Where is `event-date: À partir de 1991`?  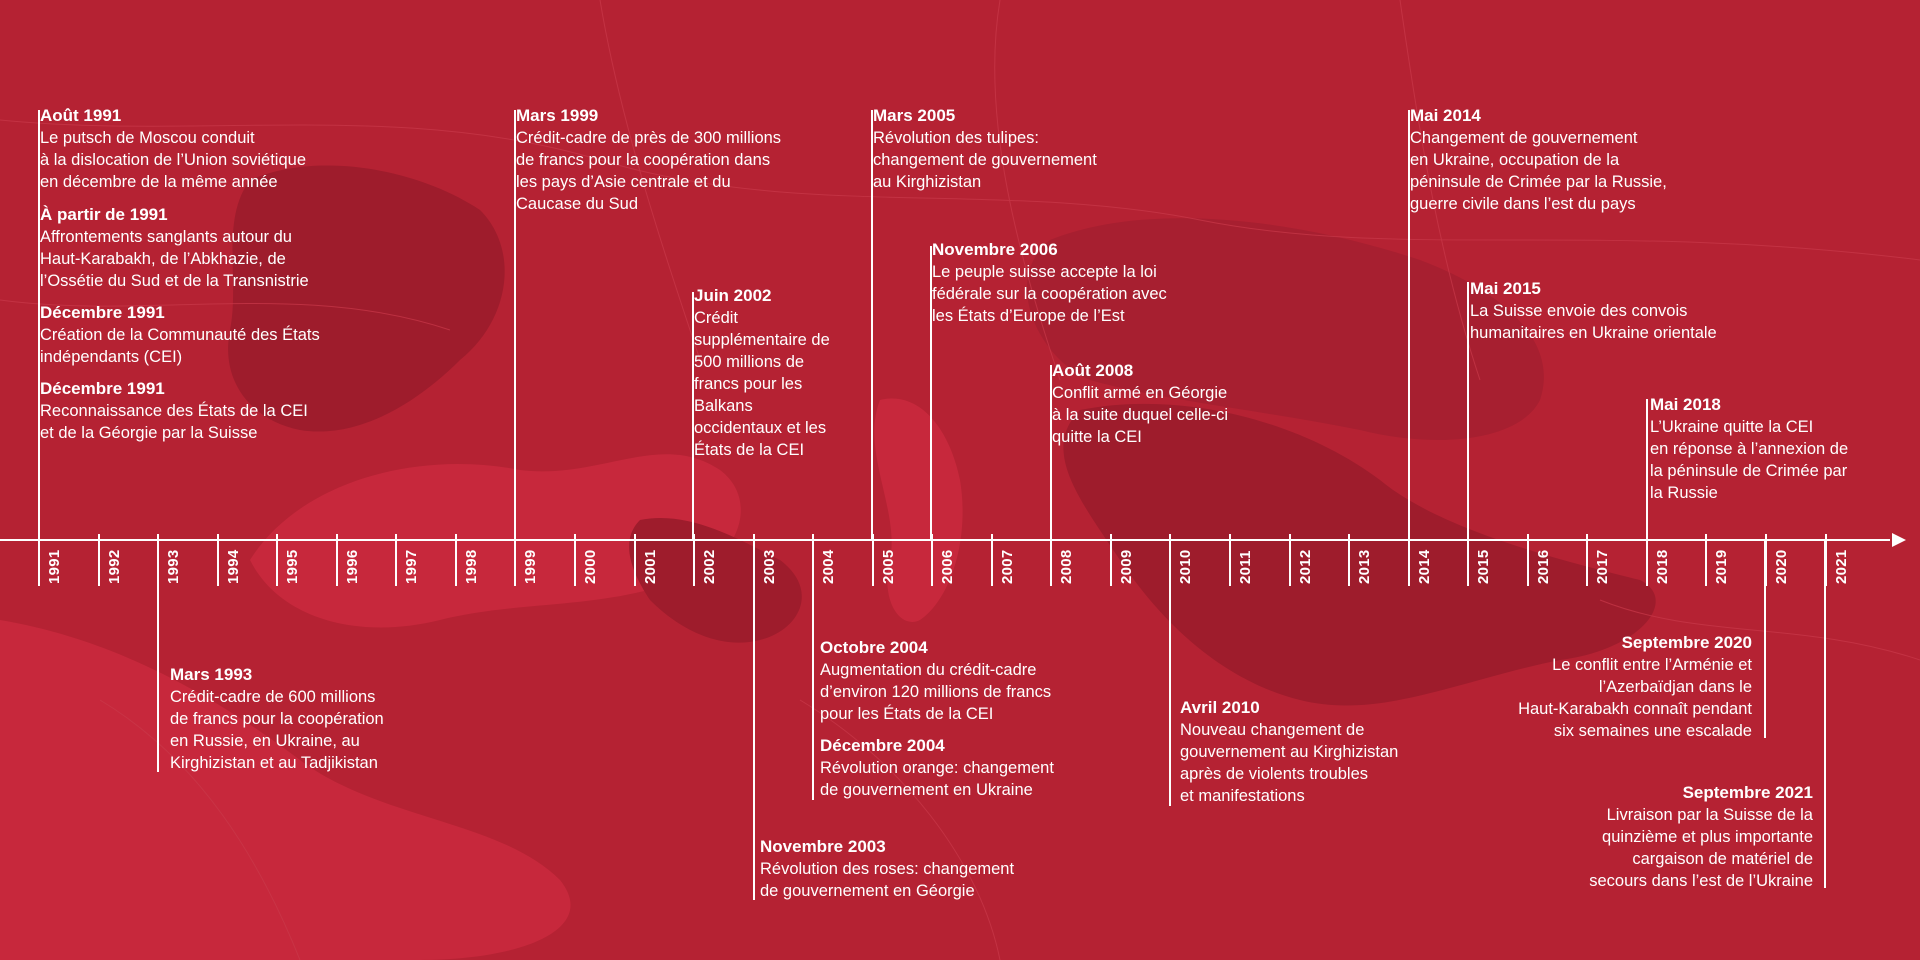
event-date: À partir de 1991 is located at coordinates (104, 214).